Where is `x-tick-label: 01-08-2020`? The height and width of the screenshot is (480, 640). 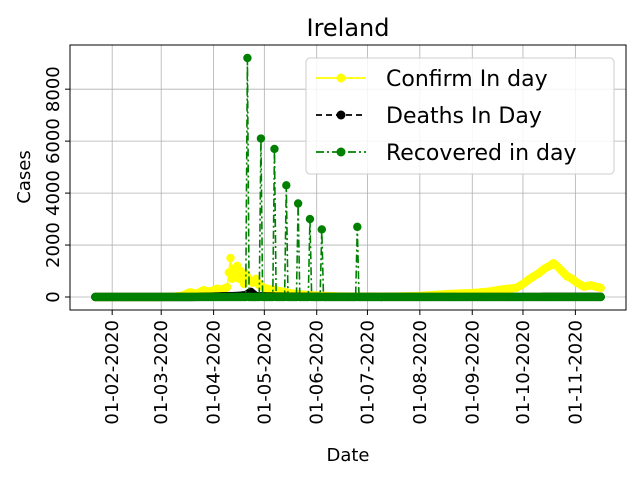
x-tick-label: 01-08-2020 is located at coordinates (420, 372).